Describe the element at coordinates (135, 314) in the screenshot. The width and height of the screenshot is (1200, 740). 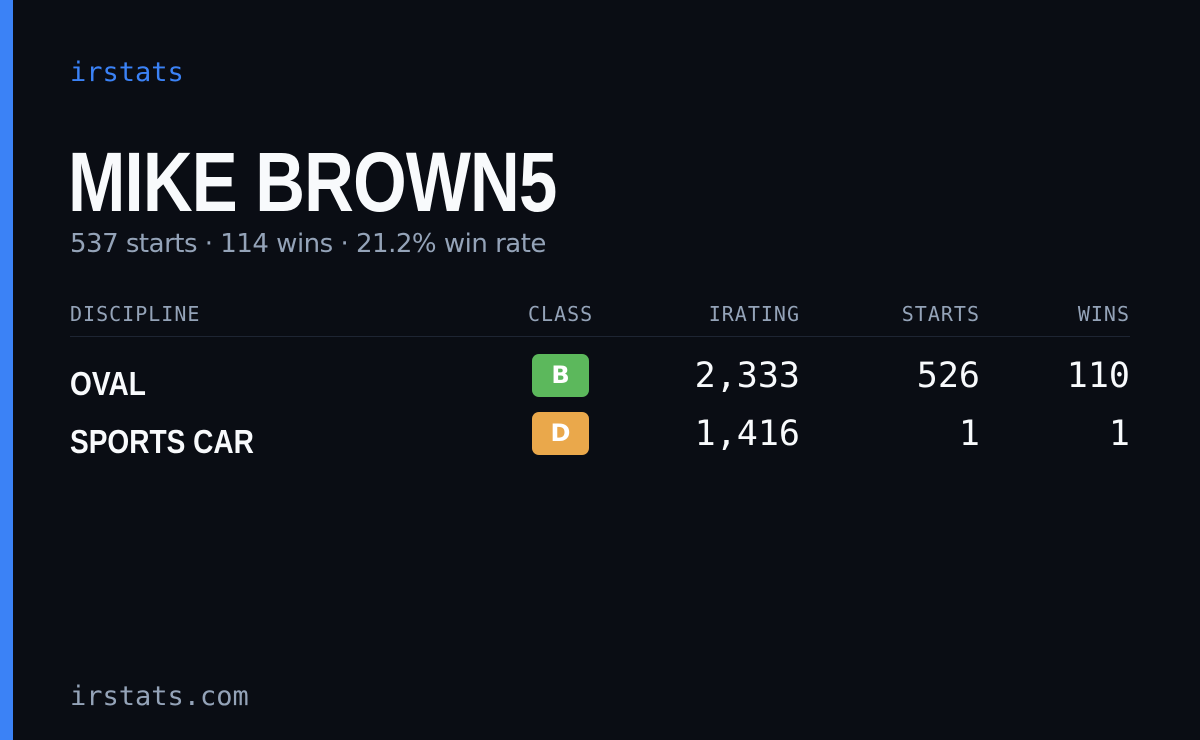
I see `header-discipline: DISCIPLINE` at that location.